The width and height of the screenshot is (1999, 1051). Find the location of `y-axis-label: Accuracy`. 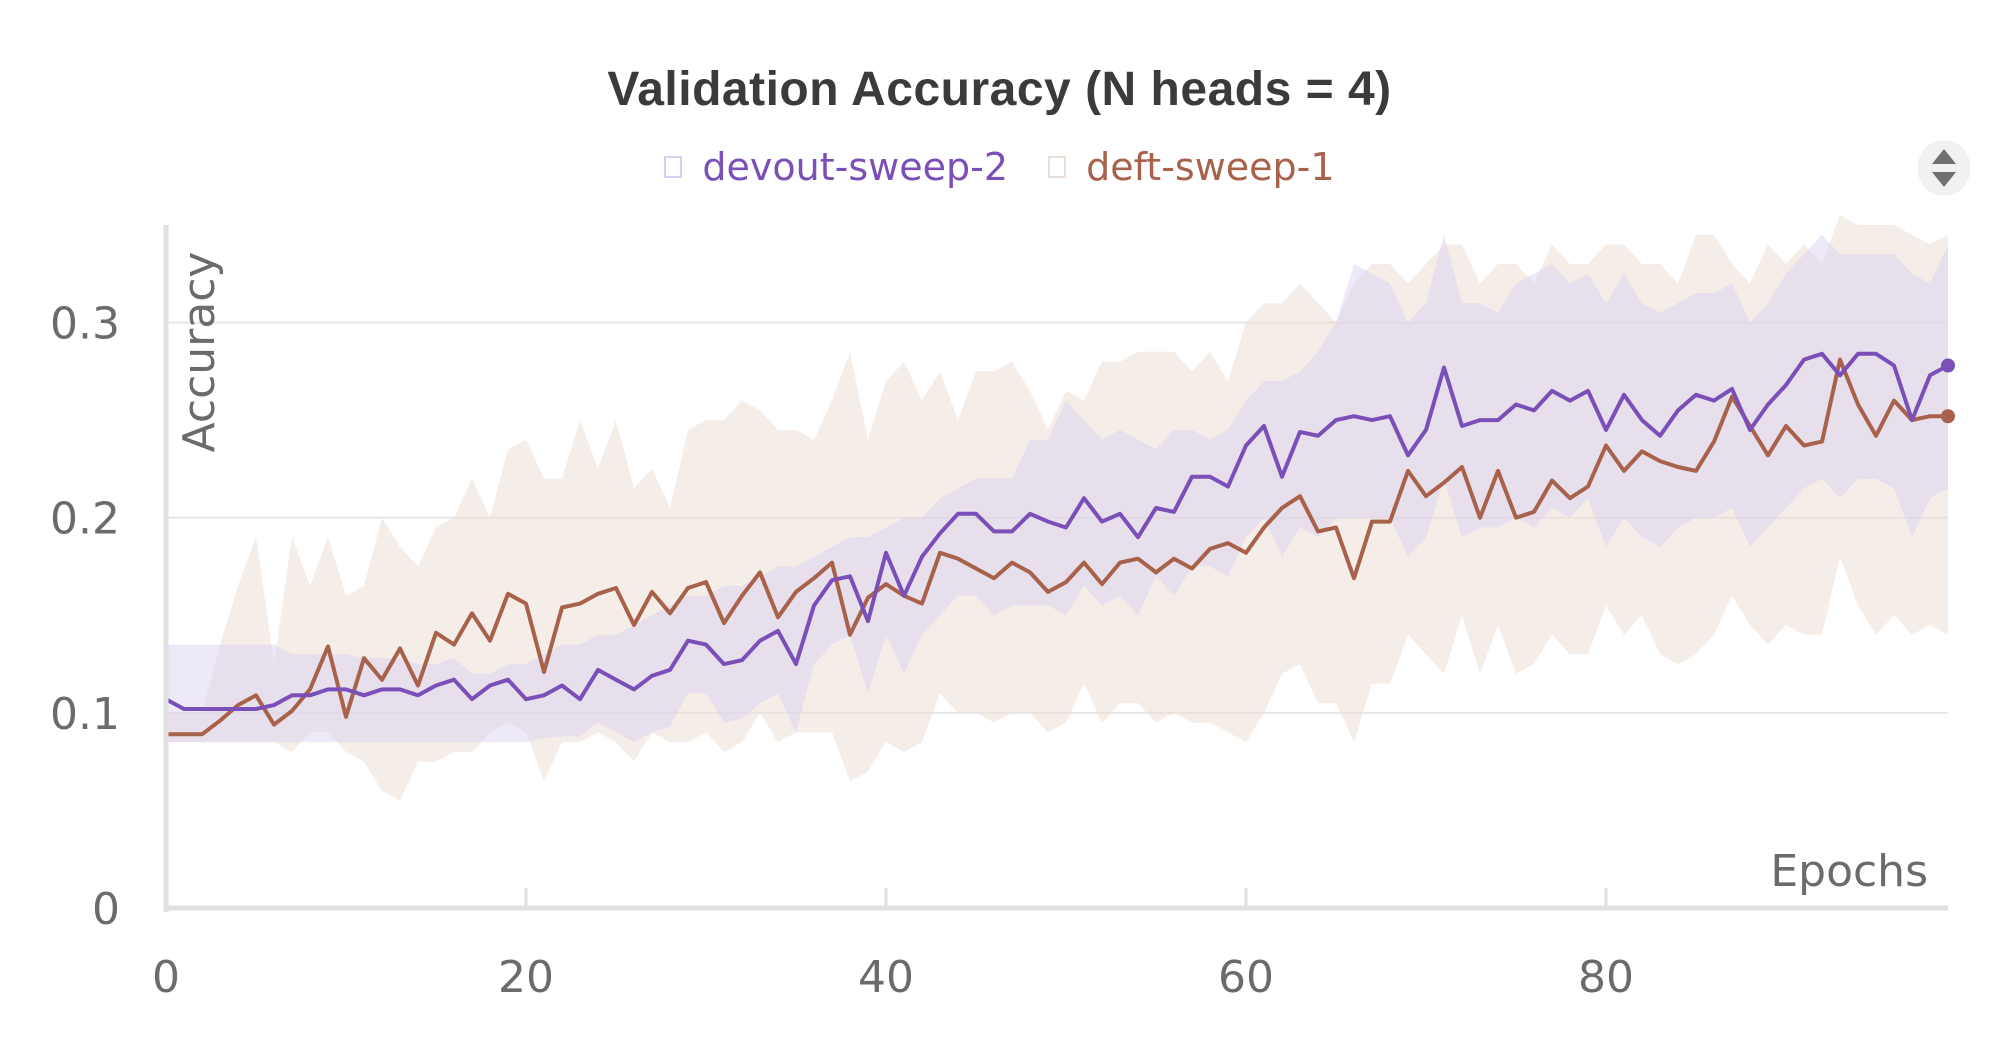

y-axis-label: Accuracy is located at coordinates (199, 352).